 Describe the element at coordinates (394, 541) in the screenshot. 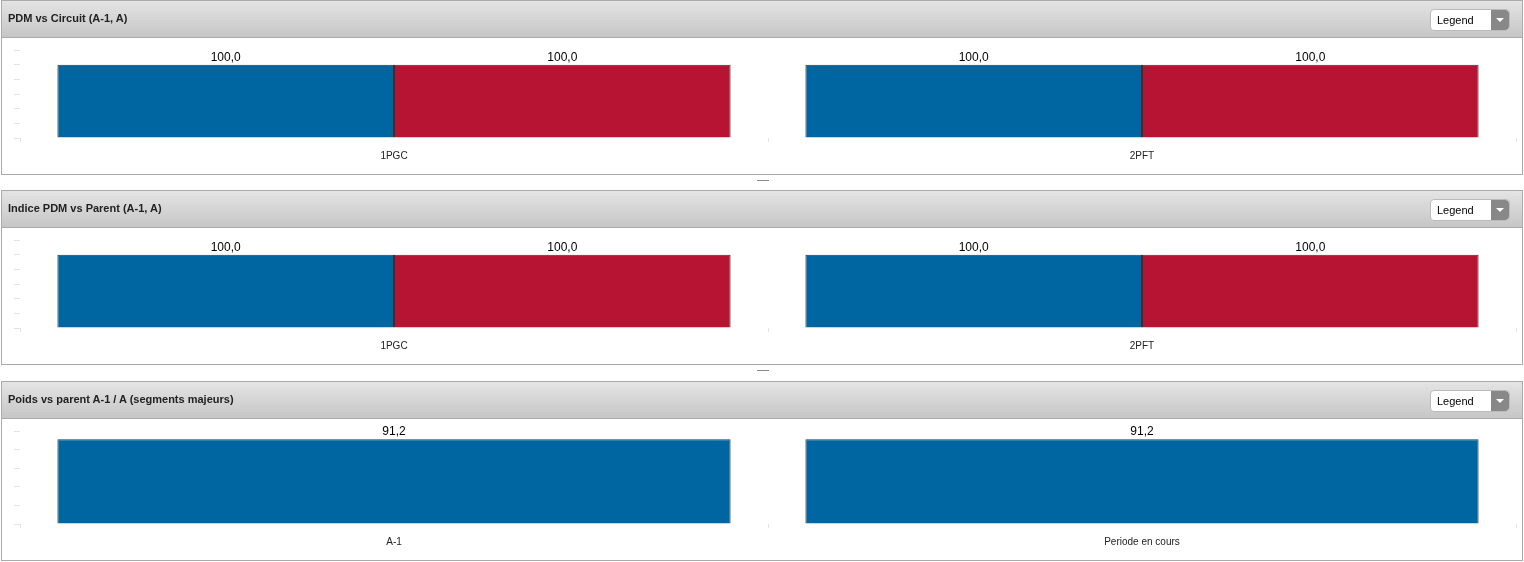

I see `x-tick-label: A-1` at that location.